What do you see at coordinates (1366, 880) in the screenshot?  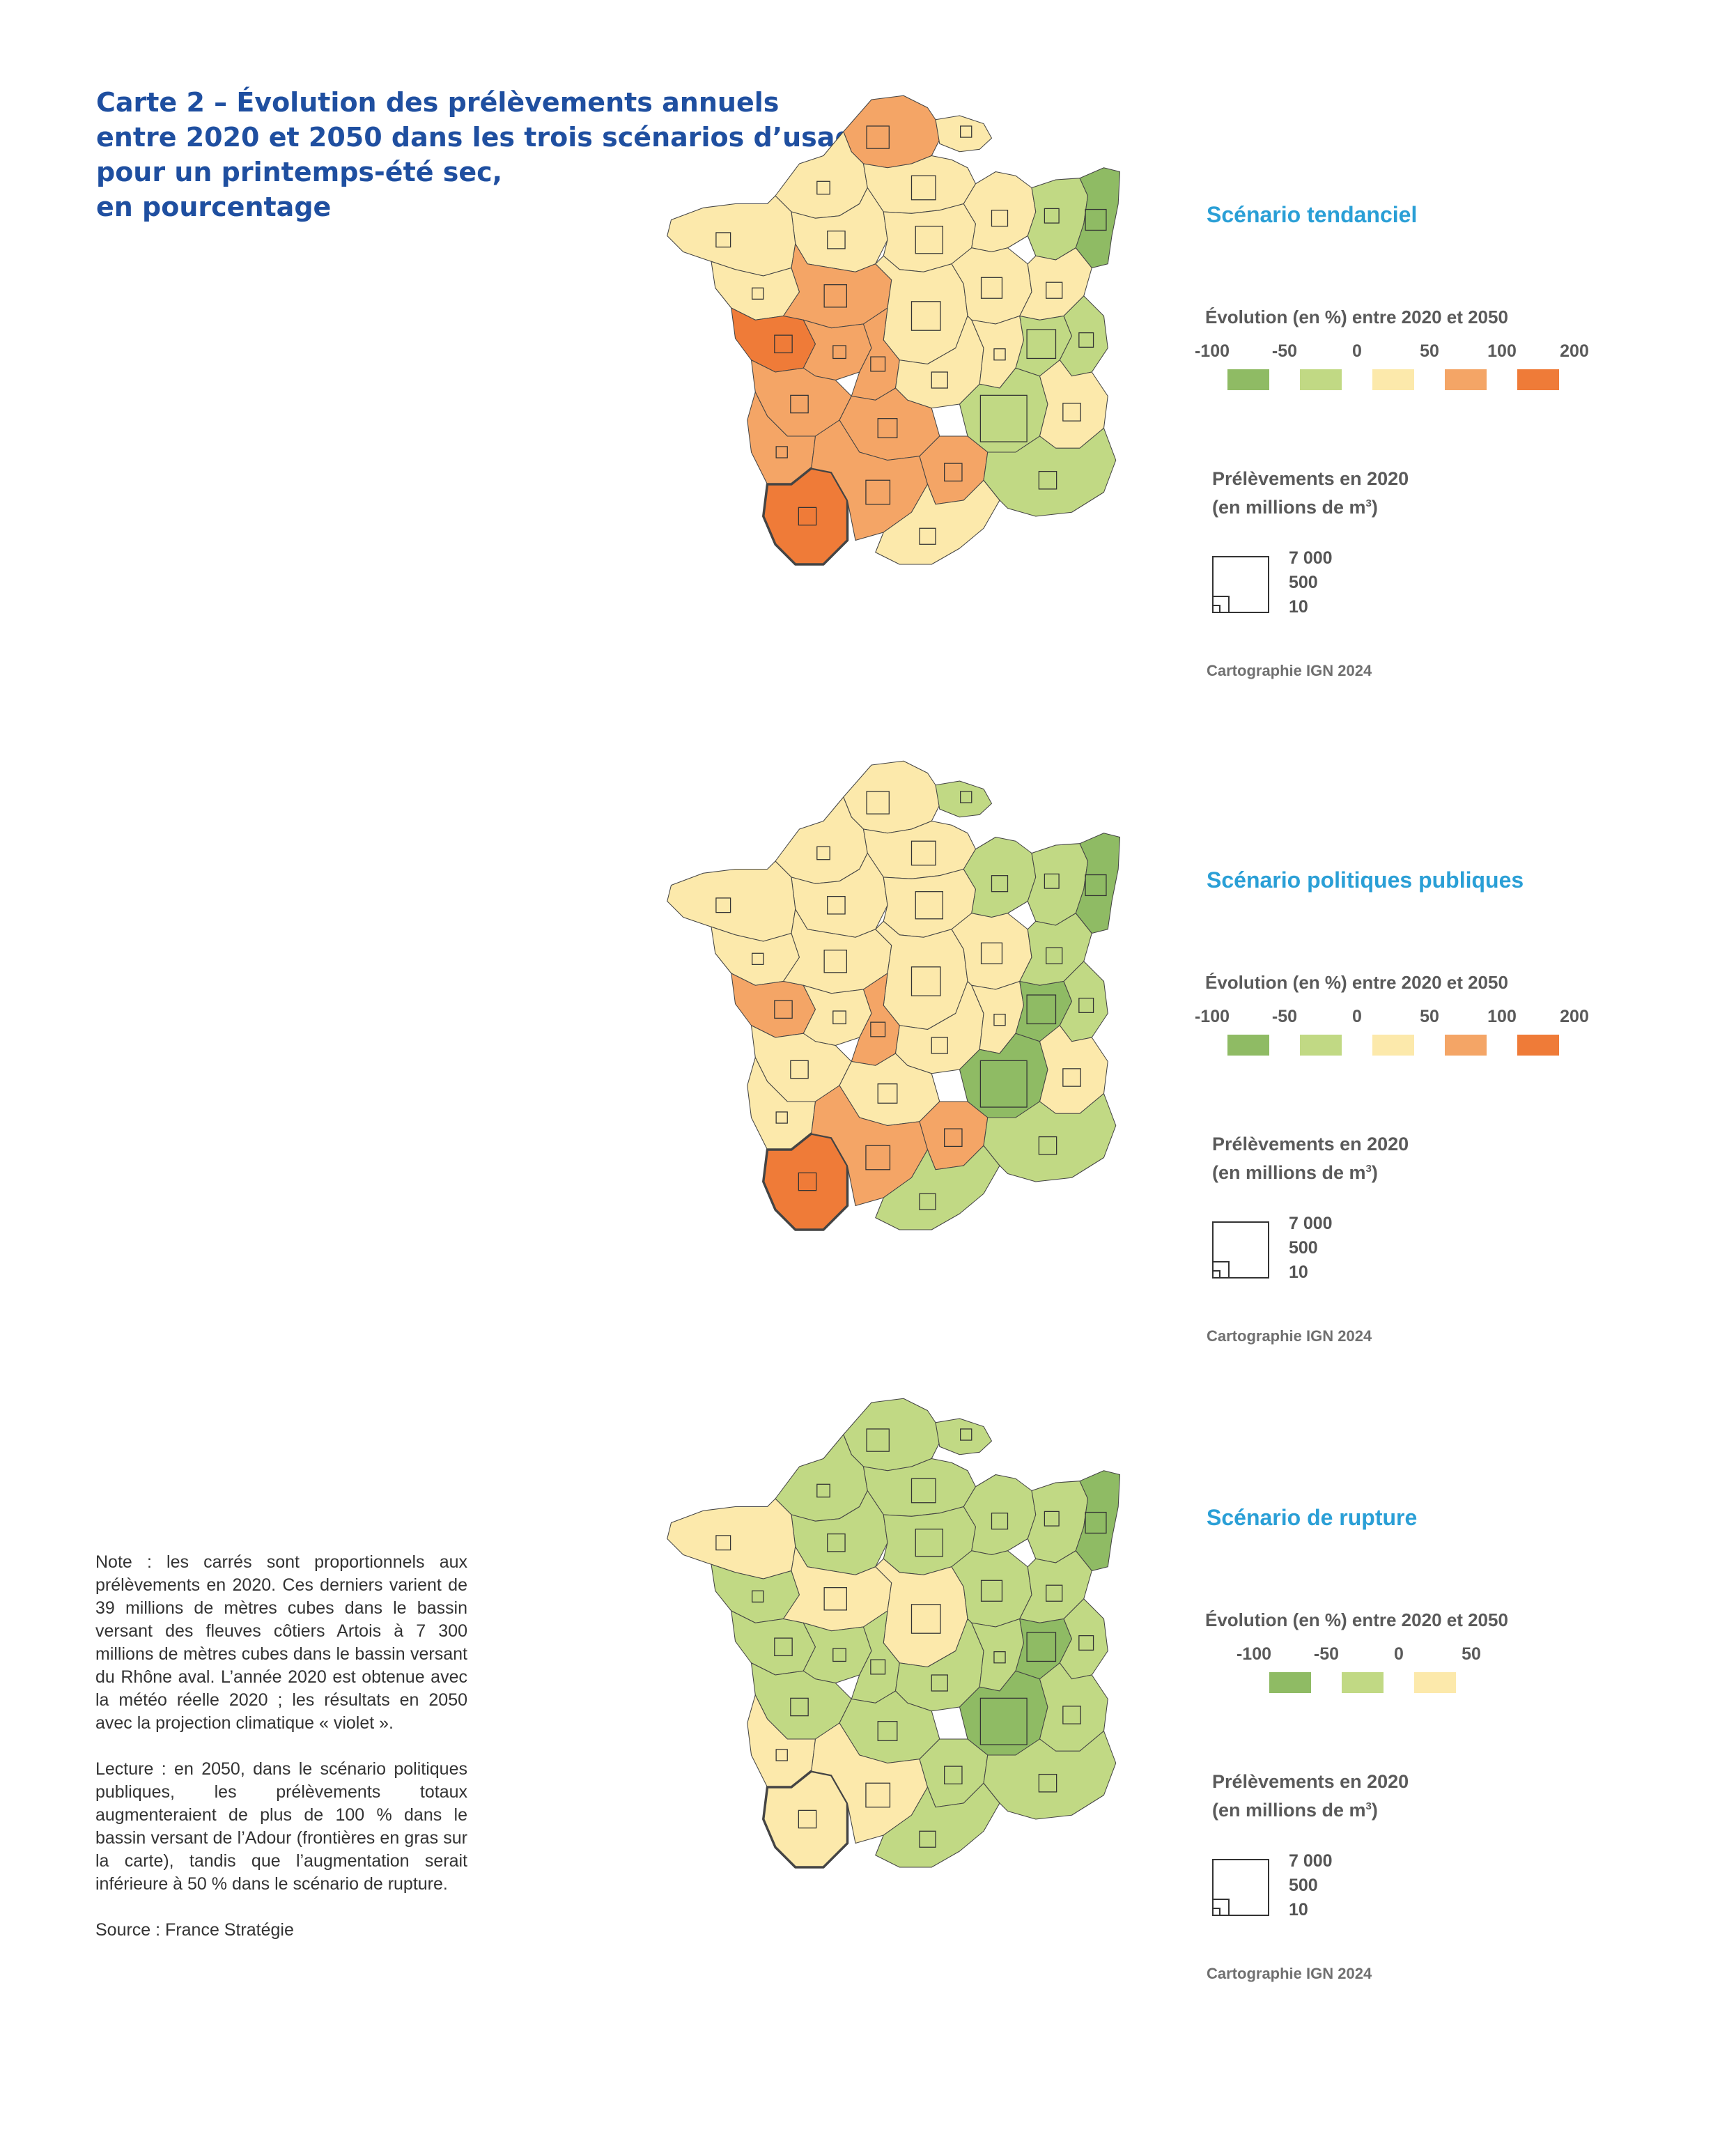 I see `scenario-title: Scénario politiques publiques` at bounding box center [1366, 880].